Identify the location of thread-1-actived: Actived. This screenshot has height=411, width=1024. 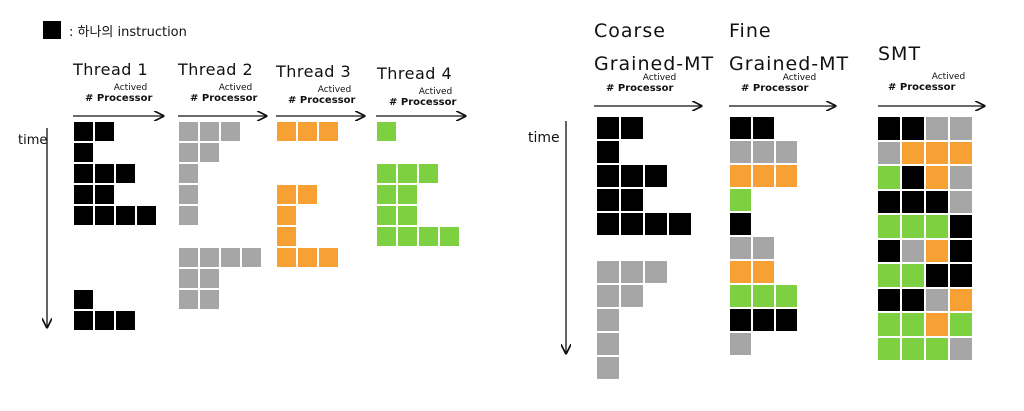
(130, 88).